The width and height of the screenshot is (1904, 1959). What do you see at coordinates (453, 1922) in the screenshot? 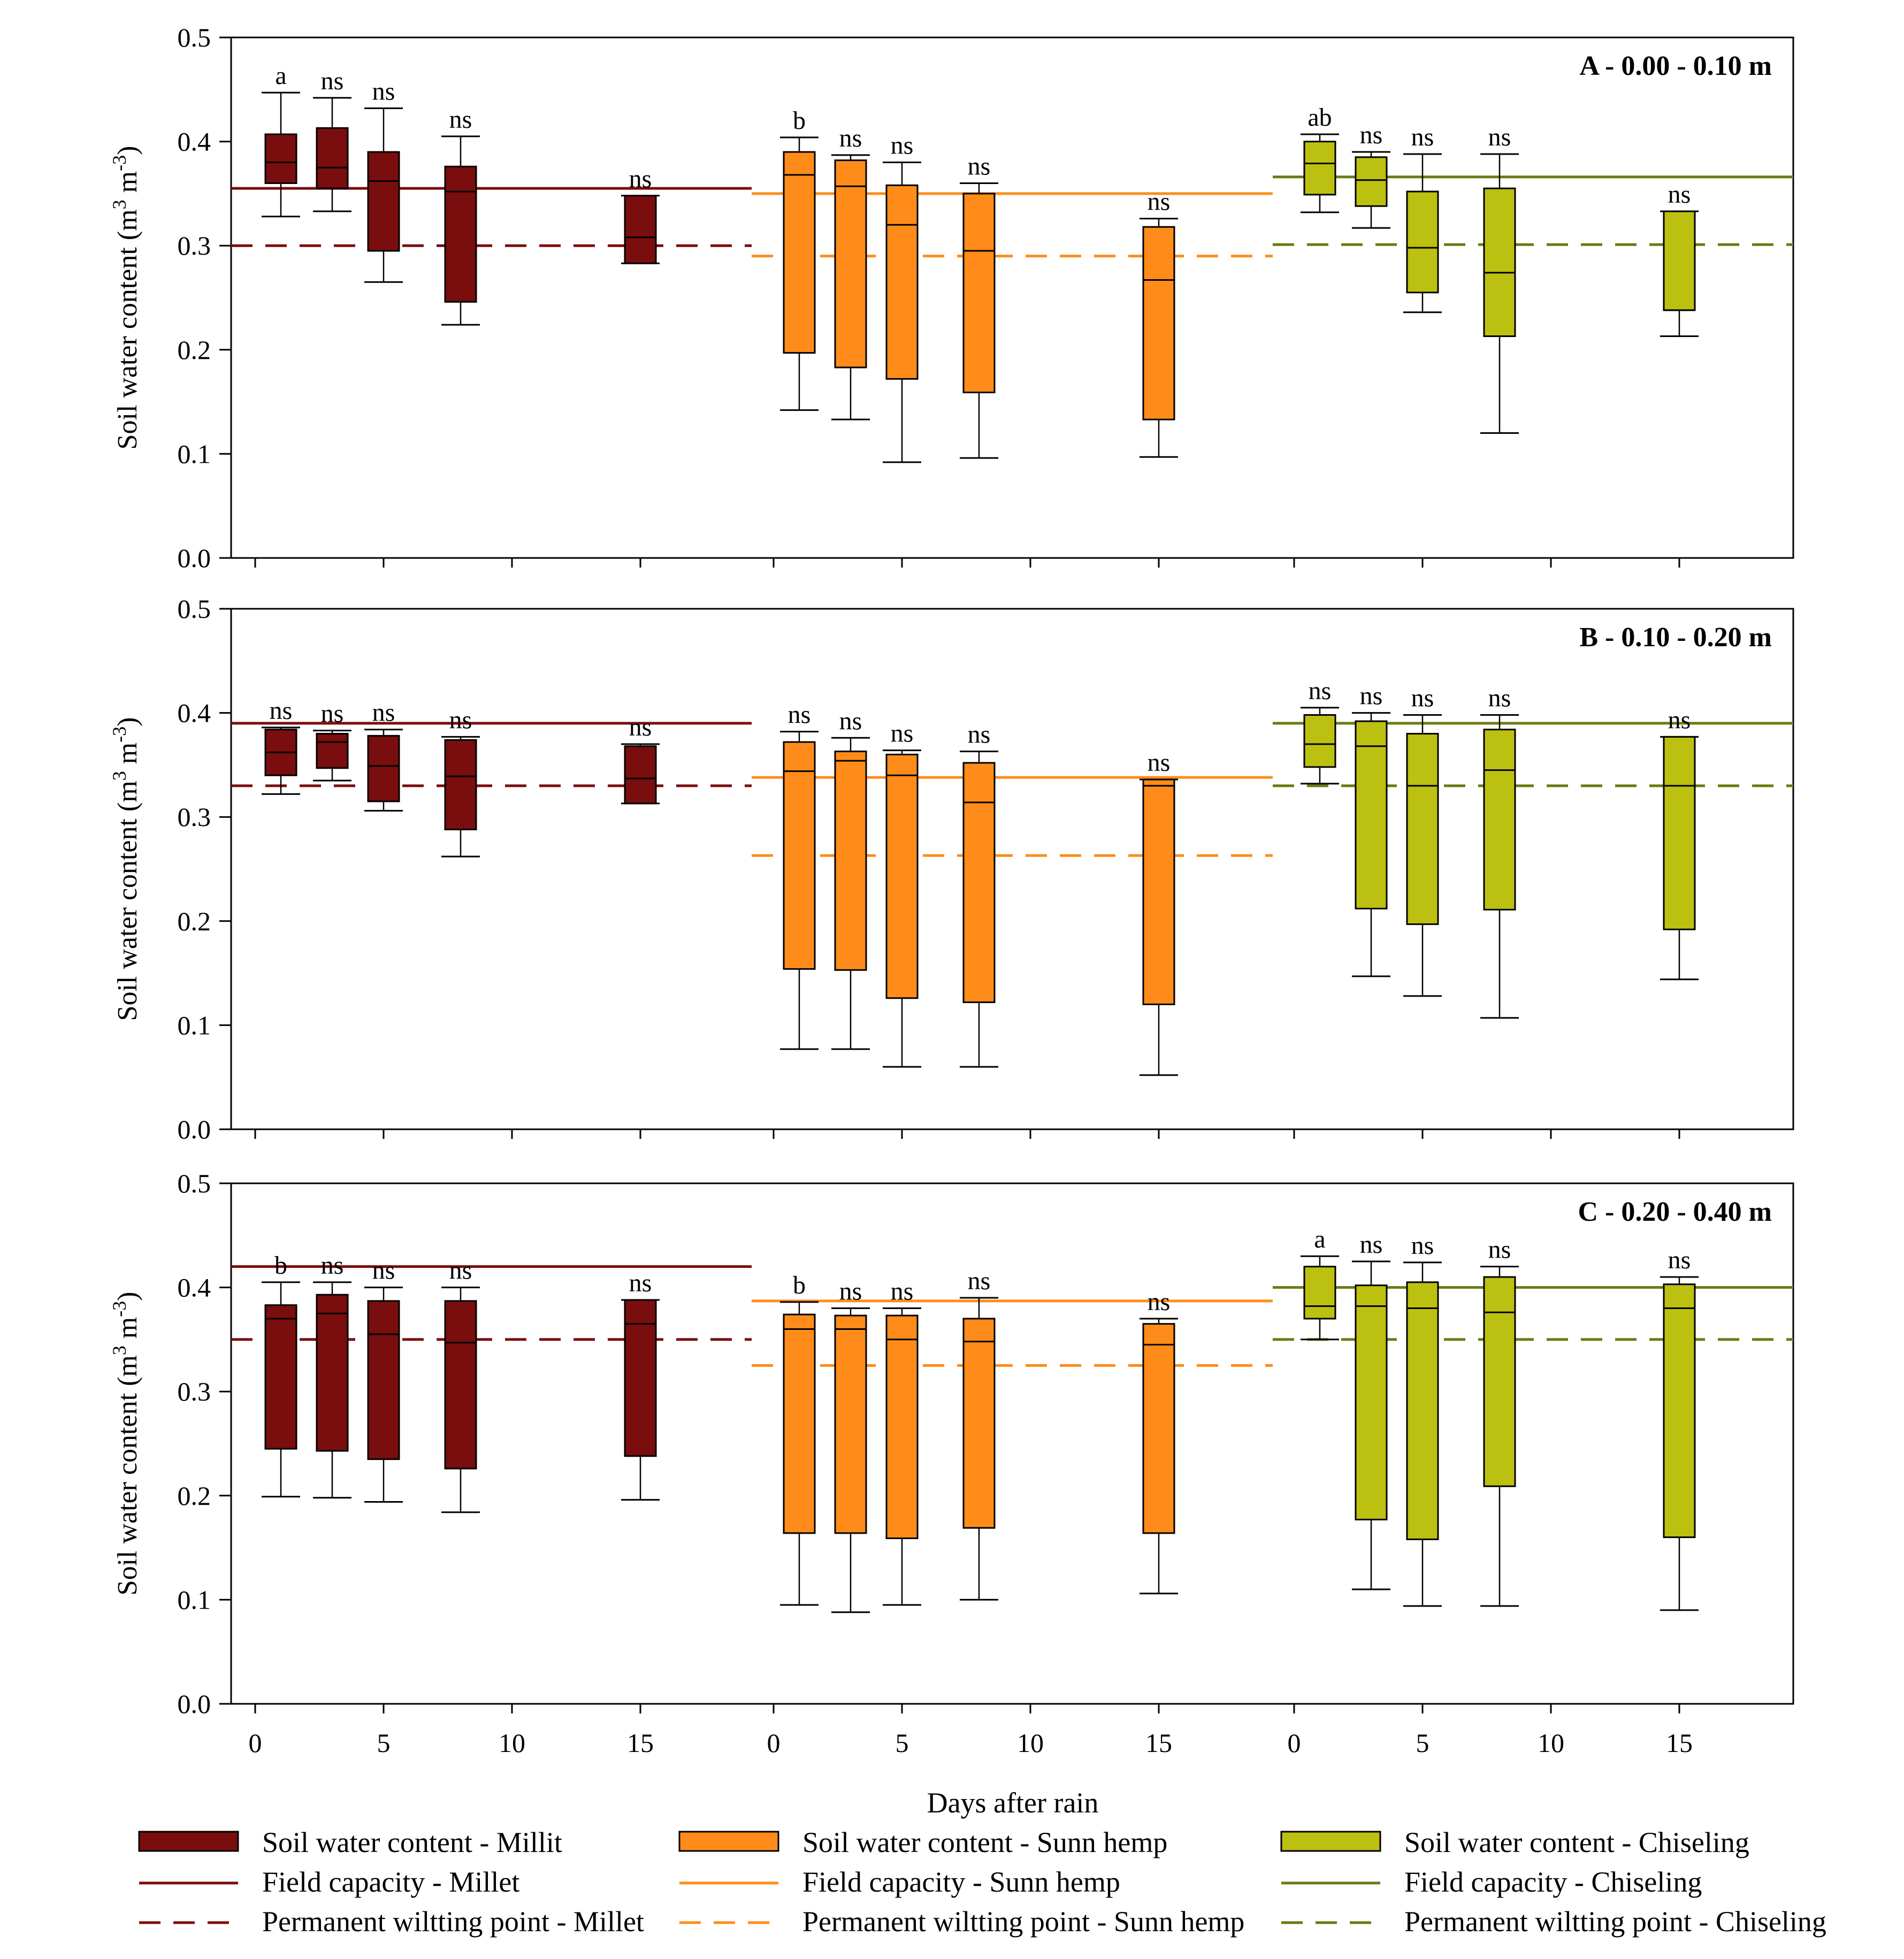
I see `legend-label: Permanent wiltting point - Millet` at bounding box center [453, 1922].